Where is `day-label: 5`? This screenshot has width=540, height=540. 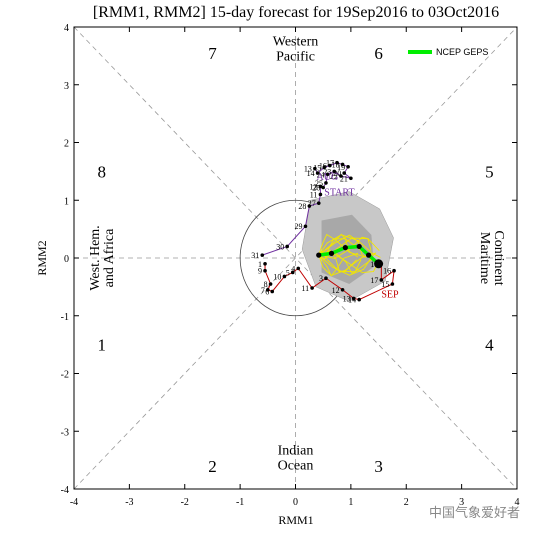 day-label: 5 is located at coordinates (288, 272).